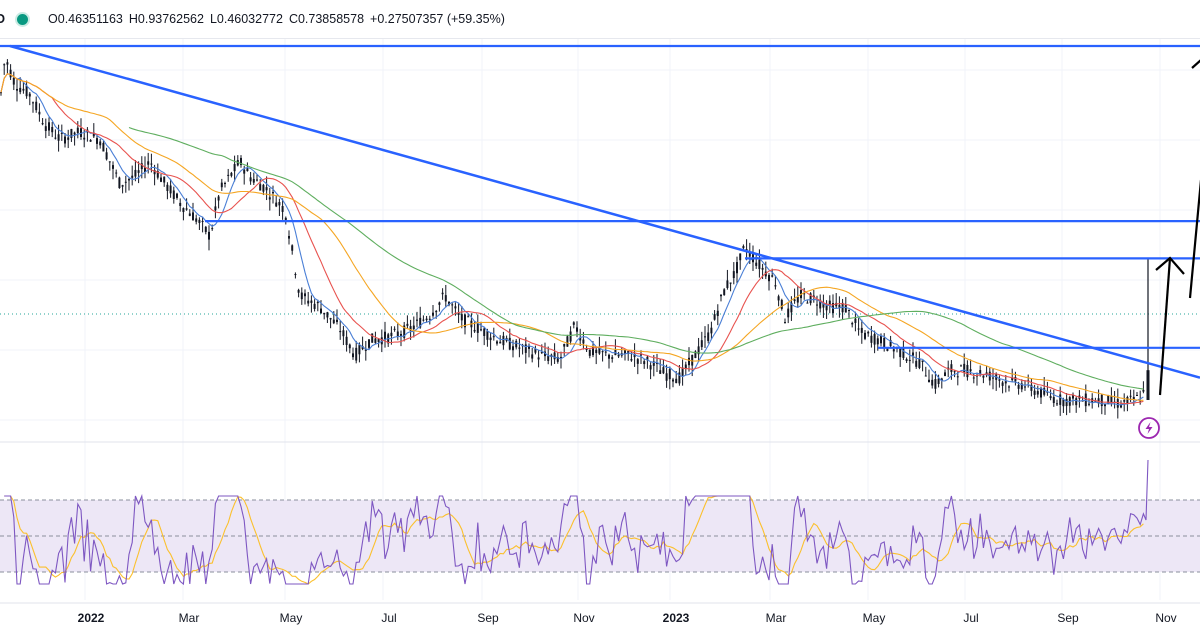 This screenshot has height=631, width=1200. Describe the element at coordinates (85, 19) in the screenshot. I see `open-value: O0.46351163` at that location.